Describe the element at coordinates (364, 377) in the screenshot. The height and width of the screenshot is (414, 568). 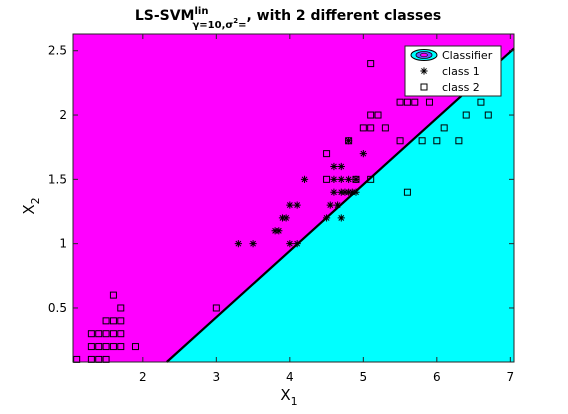
I see `x-tick-label: 5` at that location.